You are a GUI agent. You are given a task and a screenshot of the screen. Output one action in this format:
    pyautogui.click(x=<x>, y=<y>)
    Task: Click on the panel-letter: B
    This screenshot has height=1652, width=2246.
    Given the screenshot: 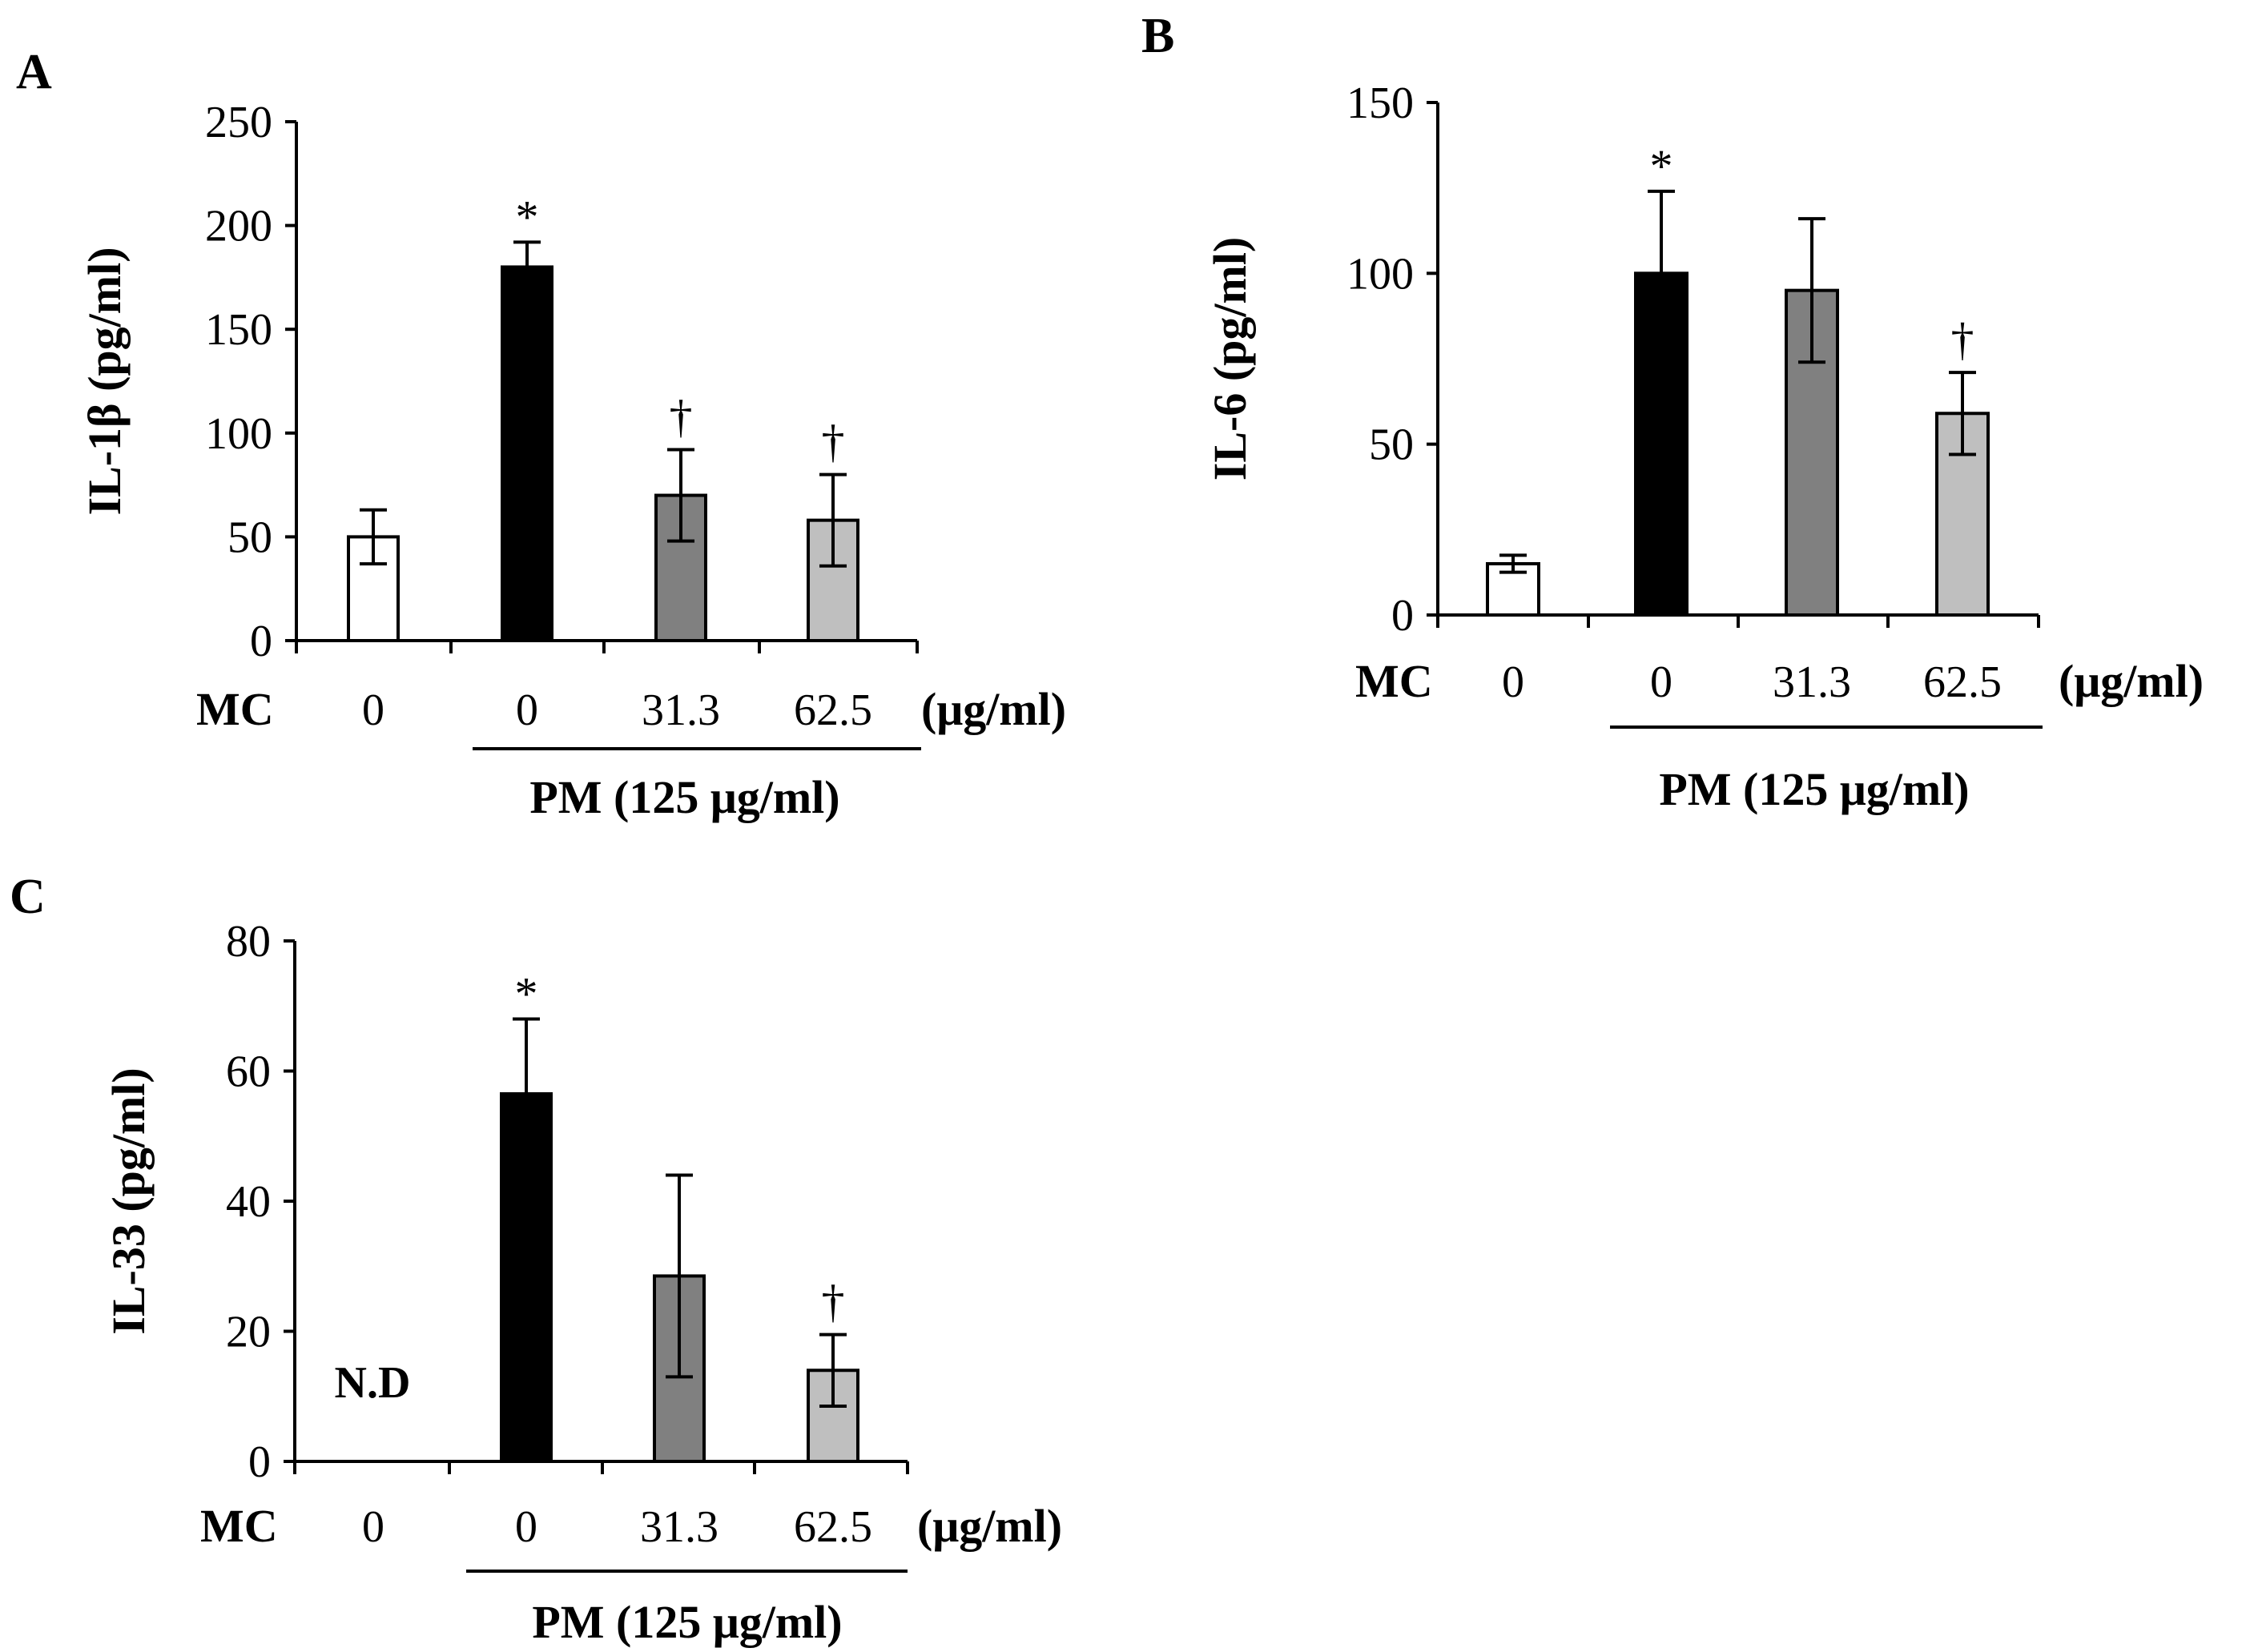 What is the action you would take?
    pyautogui.click(x=1158, y=36)
    